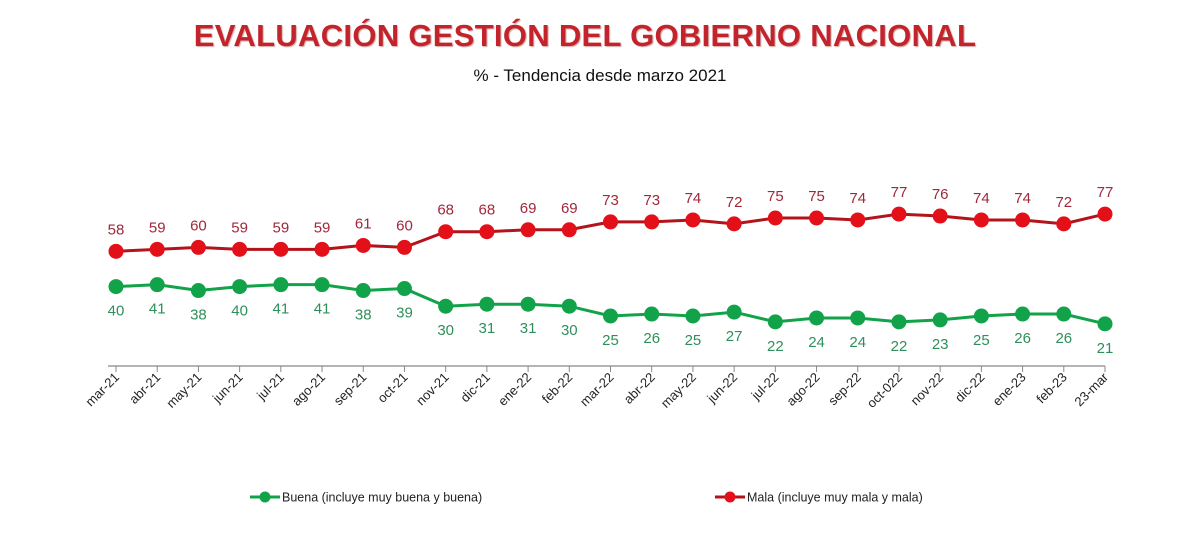 The height and width of the screenshot is (548, 1200). I want to click on x-tick-label: jun-21, so click(227, 388).